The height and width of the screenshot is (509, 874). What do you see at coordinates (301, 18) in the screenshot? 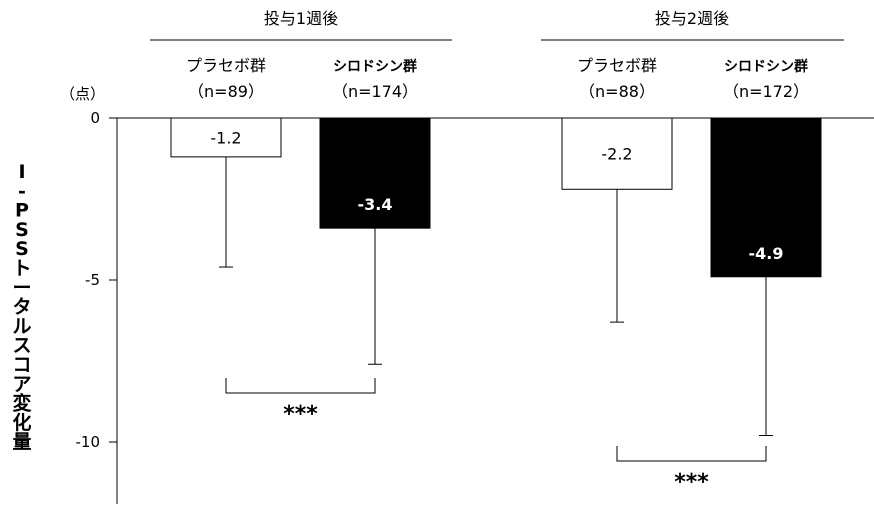
I see `group-label: 投与1週後` at bounding box center [301, 18].